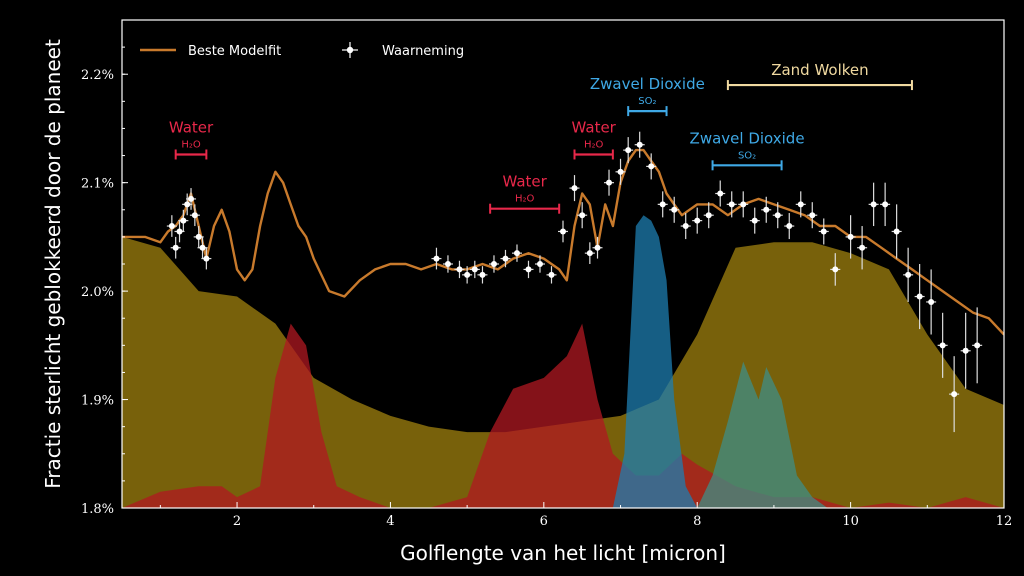  What do you see at coordinates (762, 434) in the screenshot?
I see `contribution-group` at bounding box center [762, 434].